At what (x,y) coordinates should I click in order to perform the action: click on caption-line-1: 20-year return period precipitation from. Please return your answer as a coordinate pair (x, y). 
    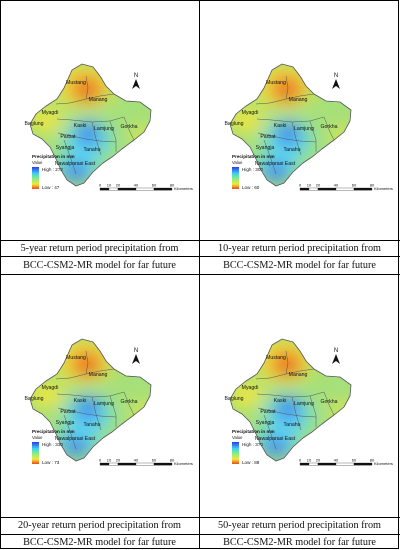
    Looking at the image, I should click on (99, 525).